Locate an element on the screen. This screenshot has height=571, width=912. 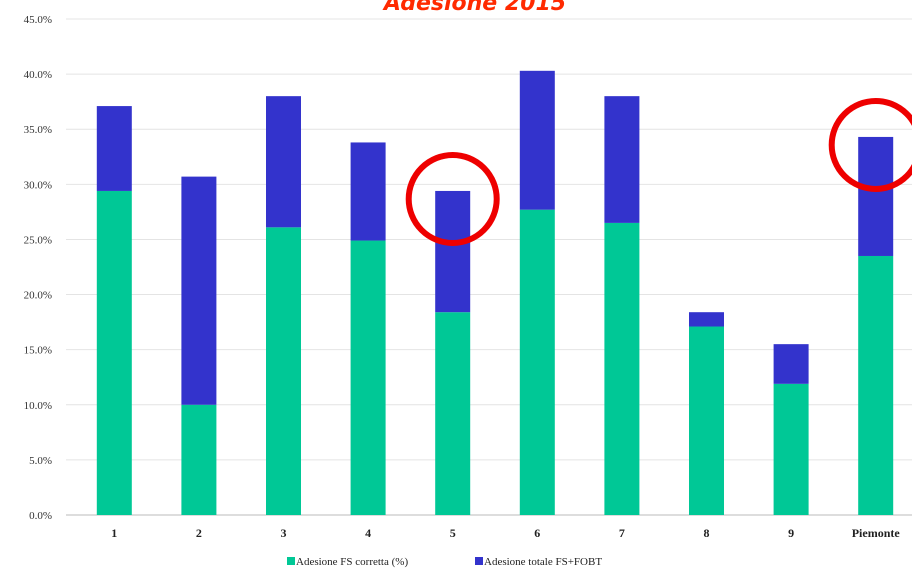
x-tick-label: 4 is located at coordinates (368, 533).